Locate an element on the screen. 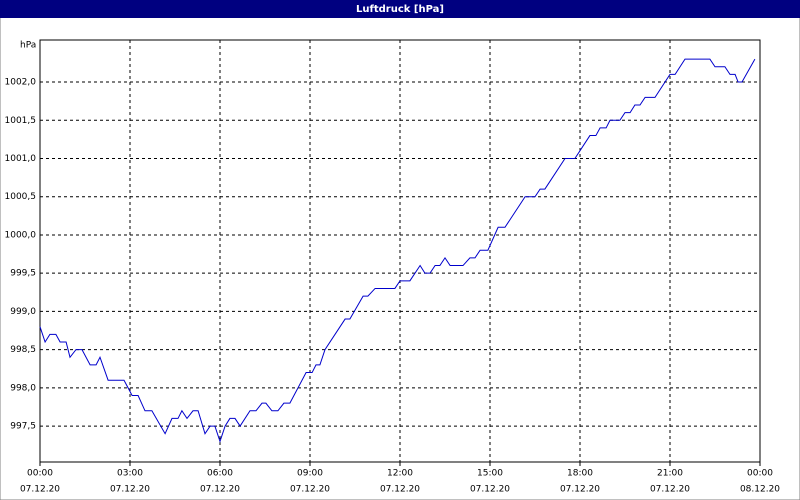 Image resolution: width=800 pixels, height=500 pixels. x-tick-label: 06:00 is located at coordinates (220, 474).